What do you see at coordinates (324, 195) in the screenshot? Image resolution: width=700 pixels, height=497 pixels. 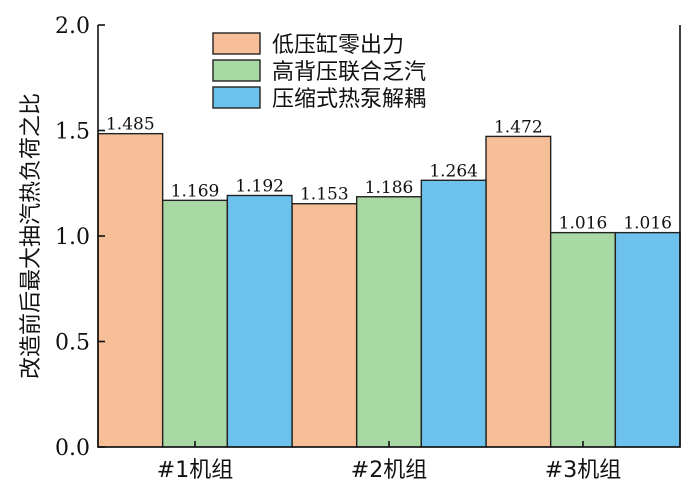 I see `data-label-1-2: 1.153` at bounding box center [324, 195].